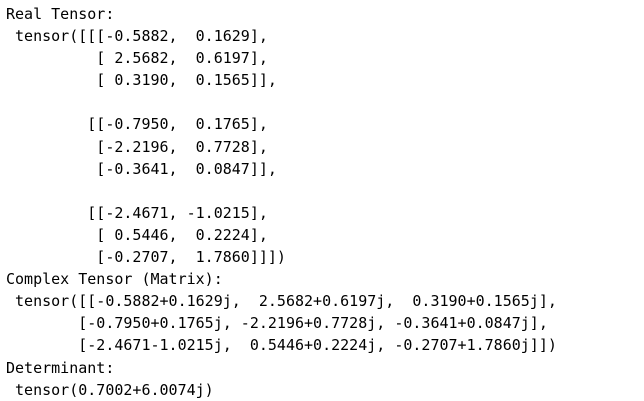  I want to click on output-line-determinant-label: Determinant:, so click(60, 367).